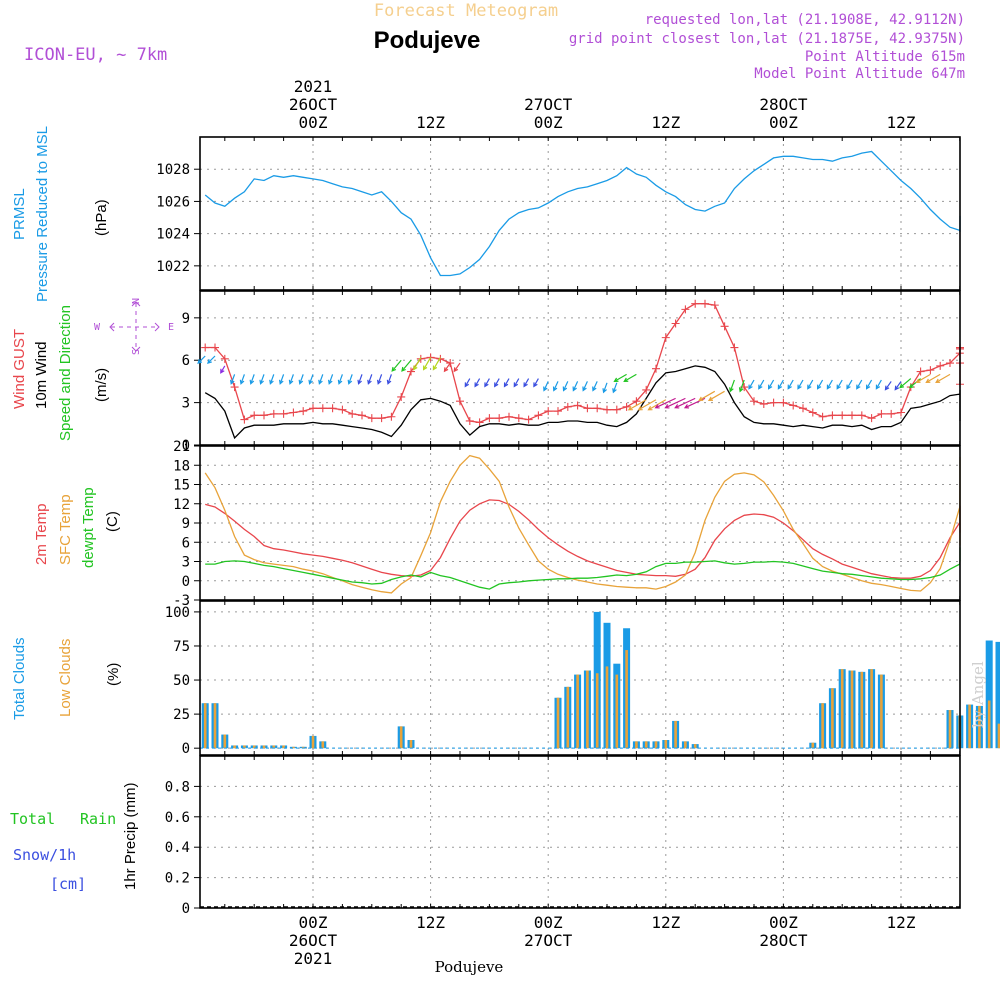  Describe the element at coordinates (42, 214) in the screenshot. I see `pressure-label-2: Pressure Reduced to MSL` at that location.